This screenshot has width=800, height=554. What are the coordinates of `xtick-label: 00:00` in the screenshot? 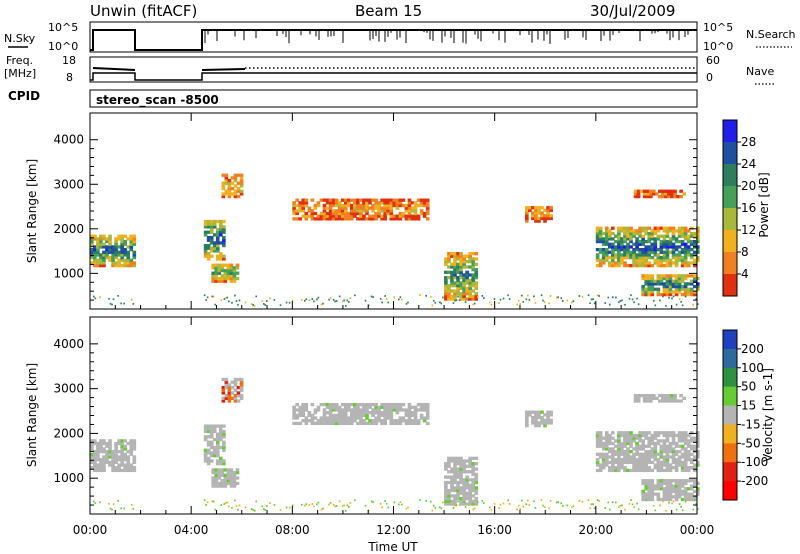 It's located at (697, 530).